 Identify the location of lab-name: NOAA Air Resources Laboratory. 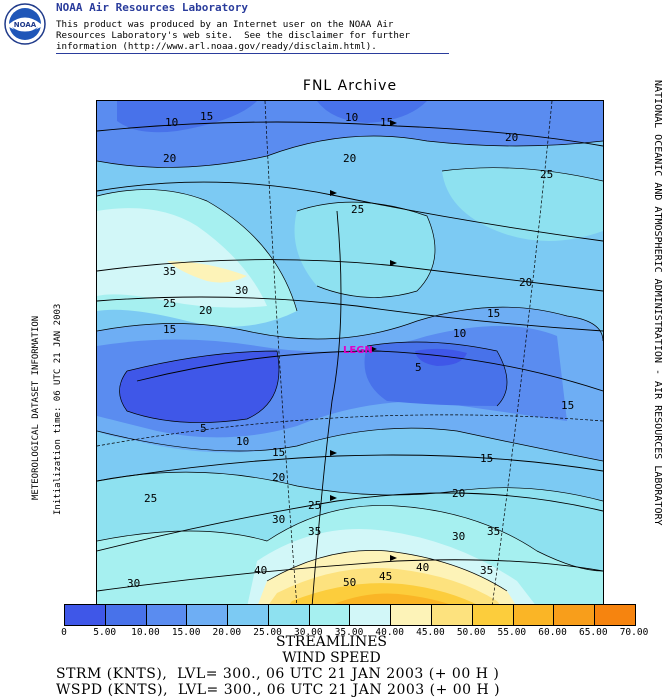
(152, 7).